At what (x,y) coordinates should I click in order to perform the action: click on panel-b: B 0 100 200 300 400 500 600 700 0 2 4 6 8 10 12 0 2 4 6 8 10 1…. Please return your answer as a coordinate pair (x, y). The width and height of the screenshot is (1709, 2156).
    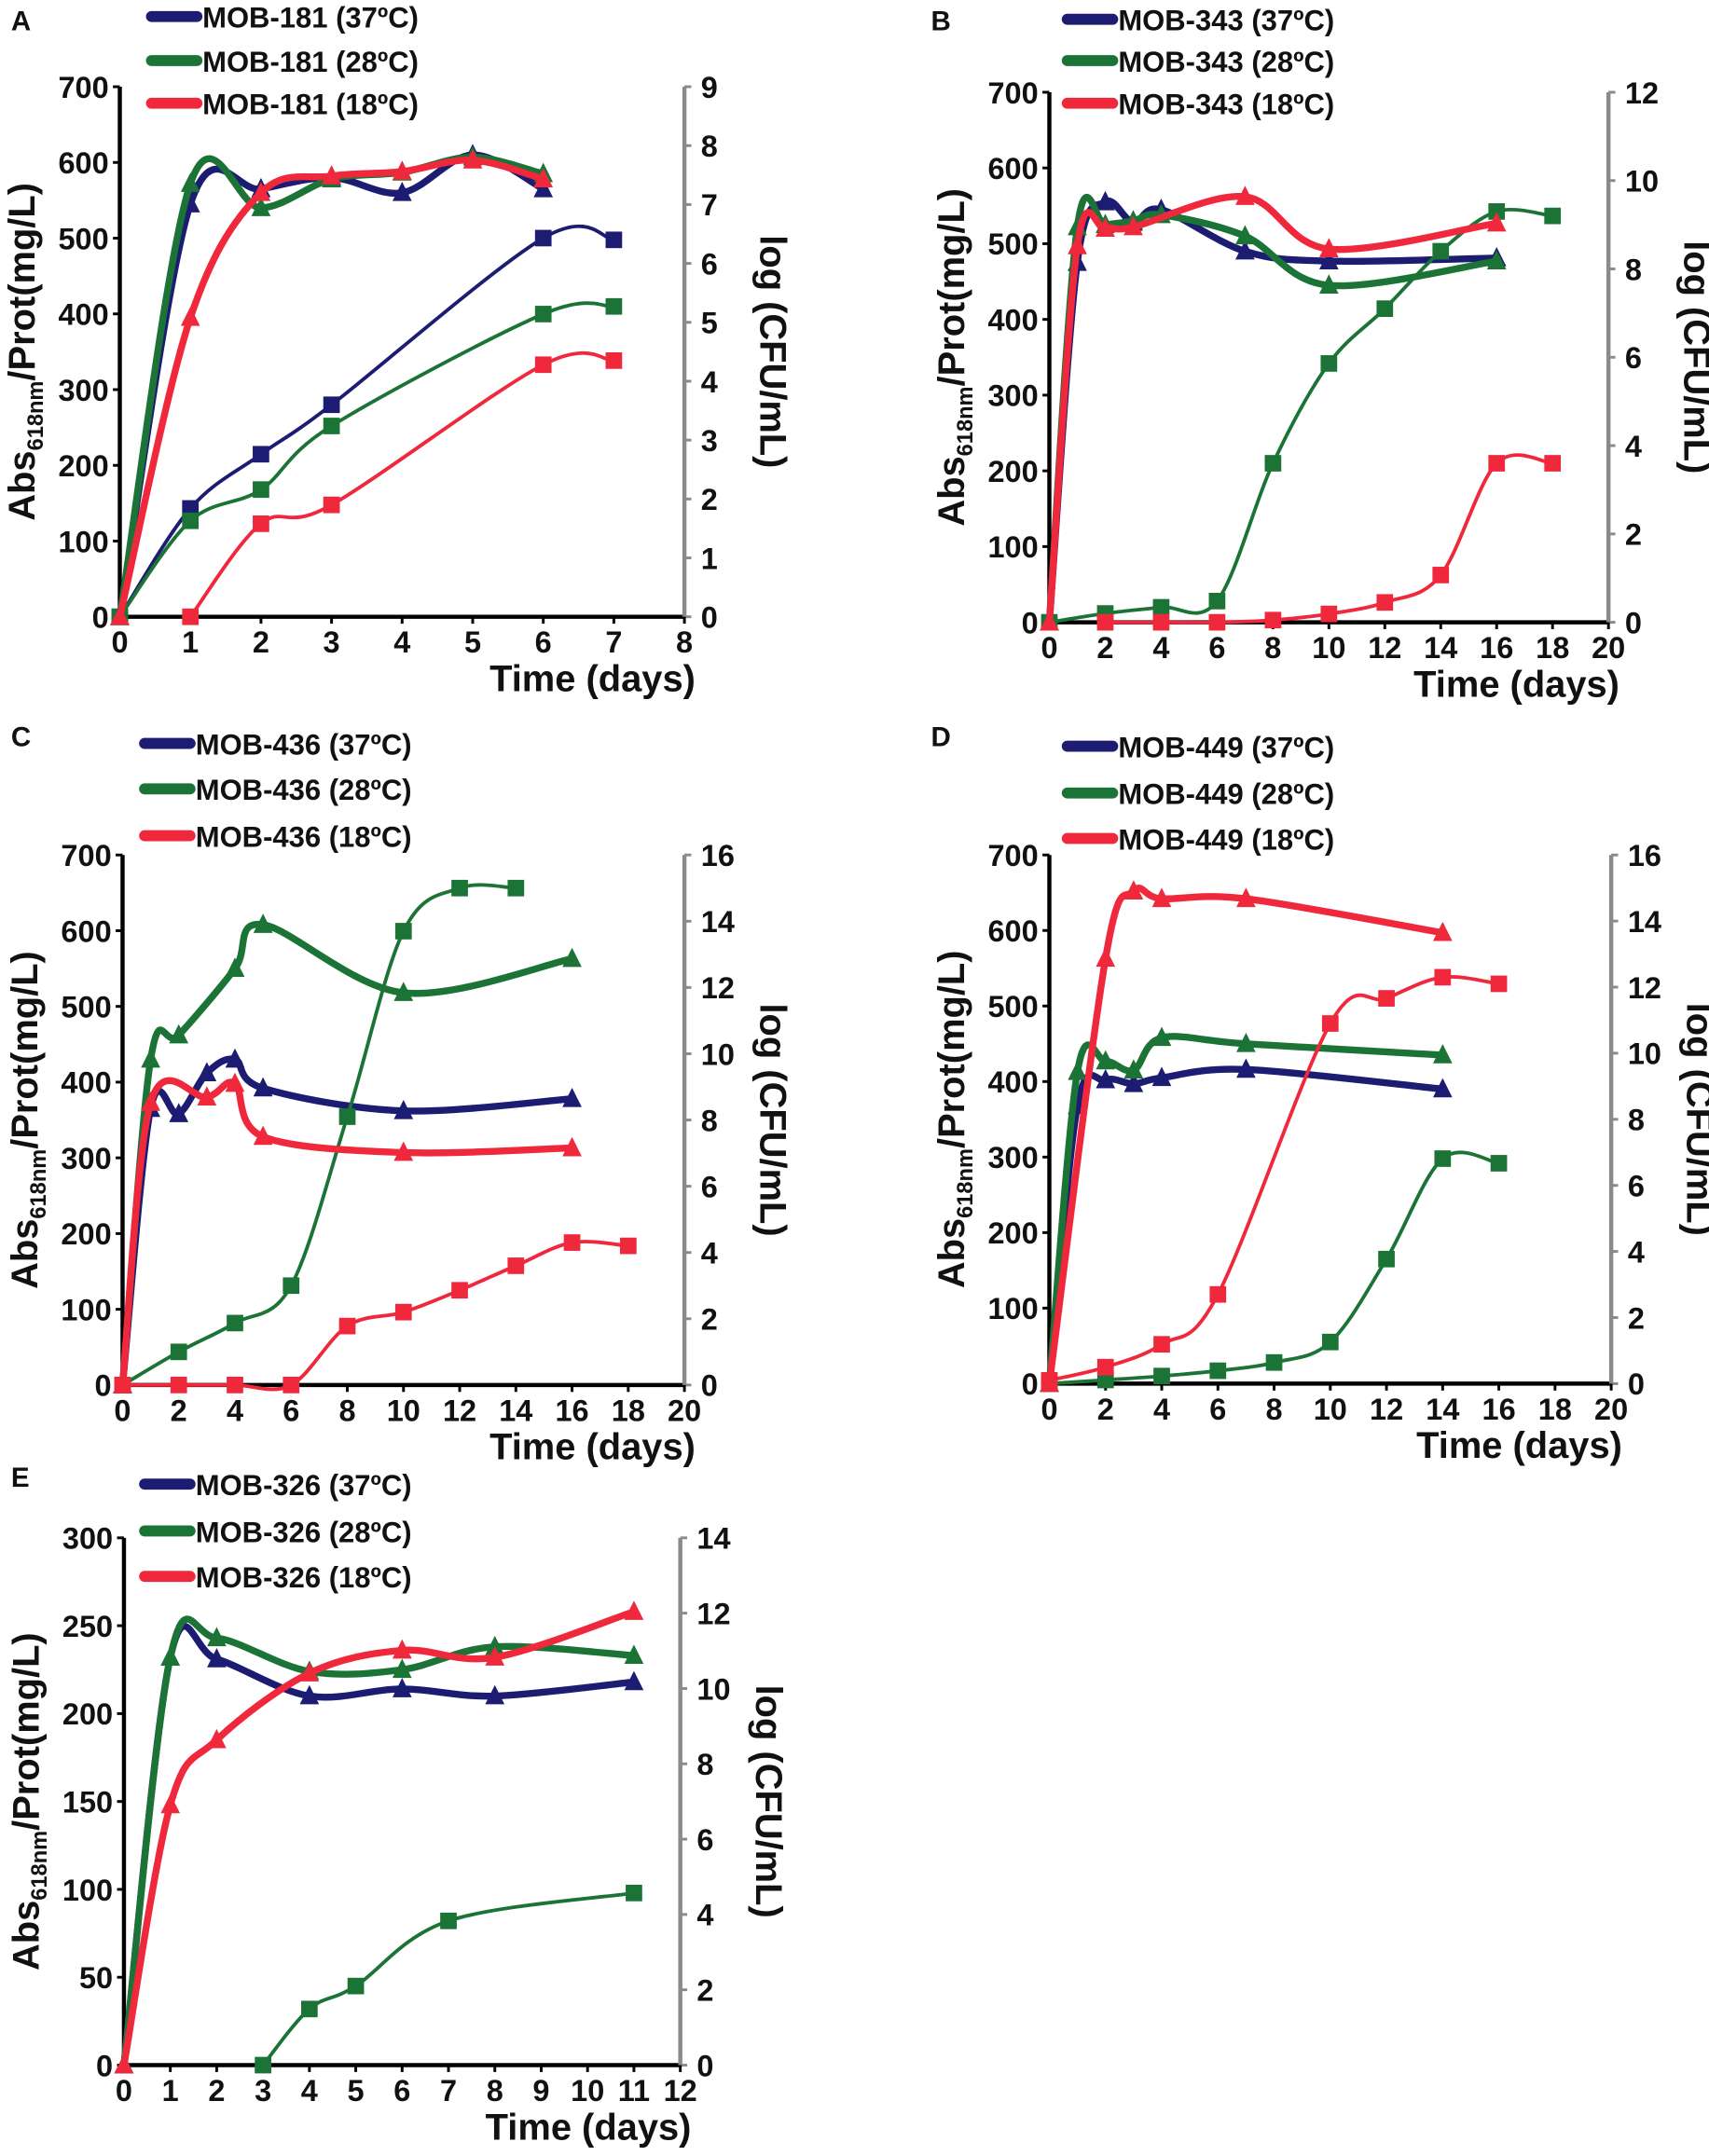
    Looking at the image, I should click on (1319, 354).